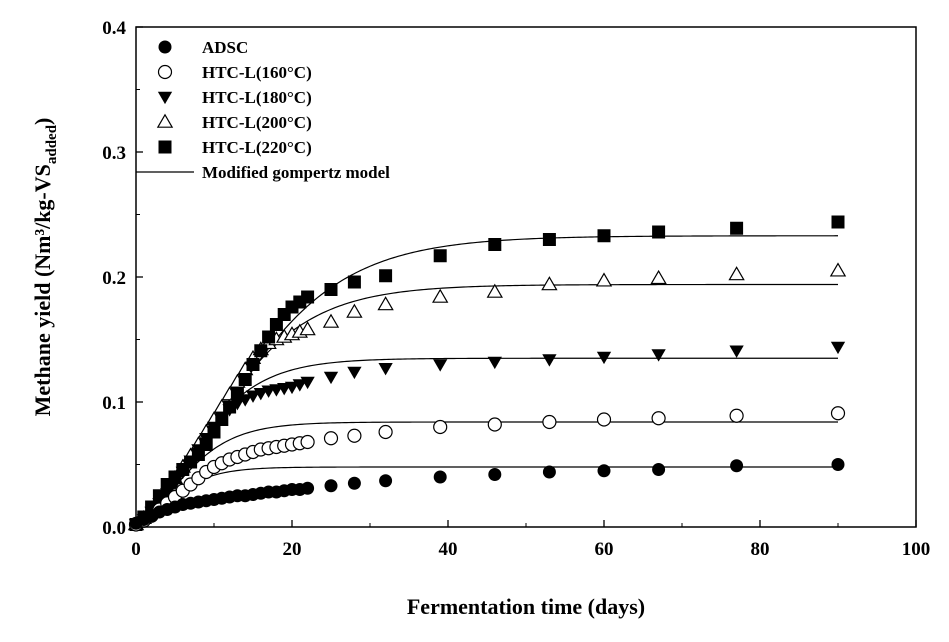 The height and width of the screenshot is (642, 949). Describe the element at coordinates (257, 122) in the screenshot. I see `legend-label: HTC-L(200°C)` at that location.